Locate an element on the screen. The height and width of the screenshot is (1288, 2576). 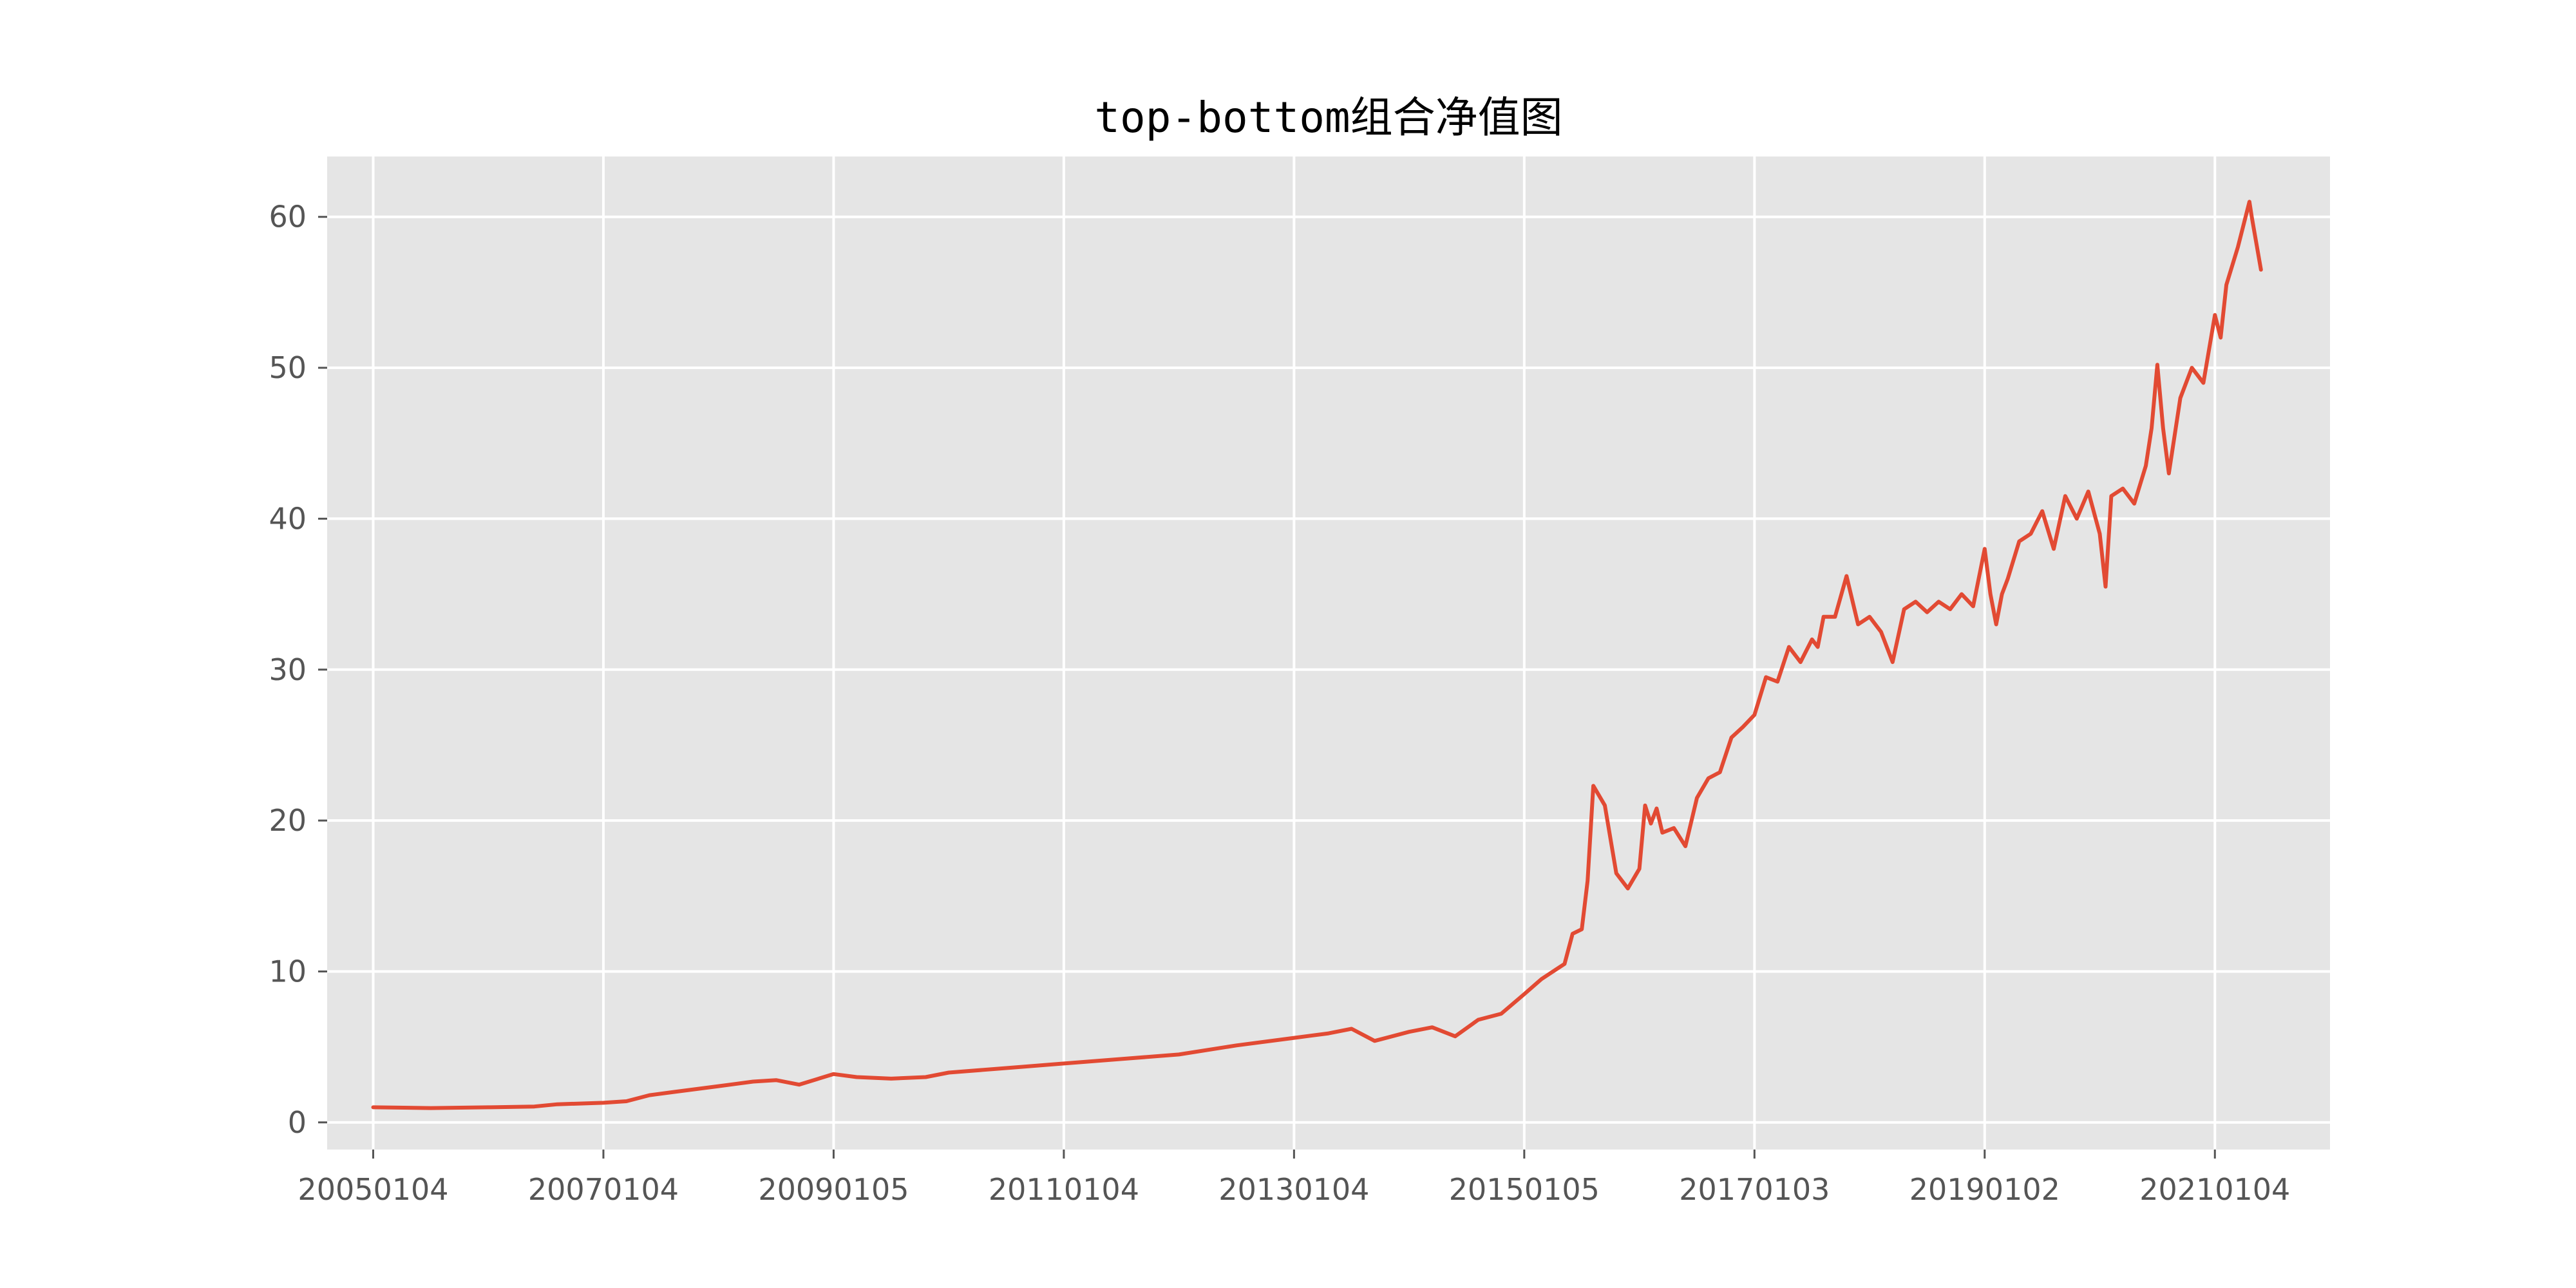
y-tick-label: 0 is located at coordinates (297, 1123).